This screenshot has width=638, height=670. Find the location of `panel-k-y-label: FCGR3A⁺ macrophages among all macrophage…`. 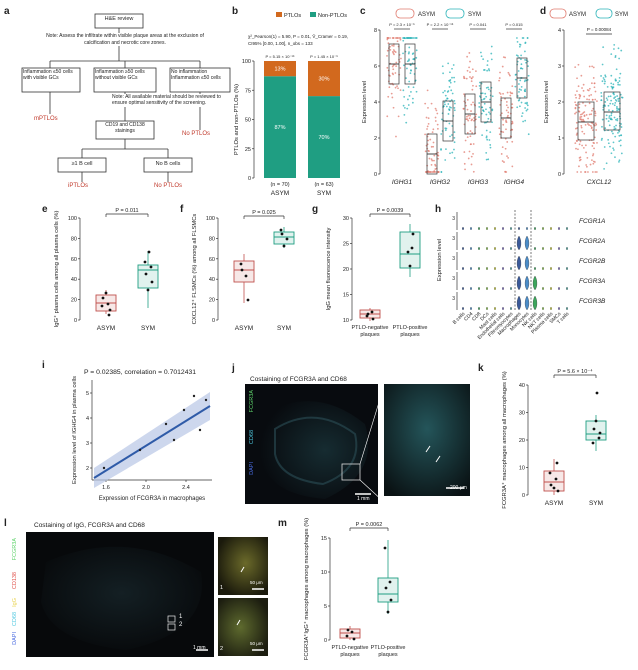

panel-k-y-label: FCGR3A⁺ macrophages among all macrophage… is located at coordinates (504, 439).